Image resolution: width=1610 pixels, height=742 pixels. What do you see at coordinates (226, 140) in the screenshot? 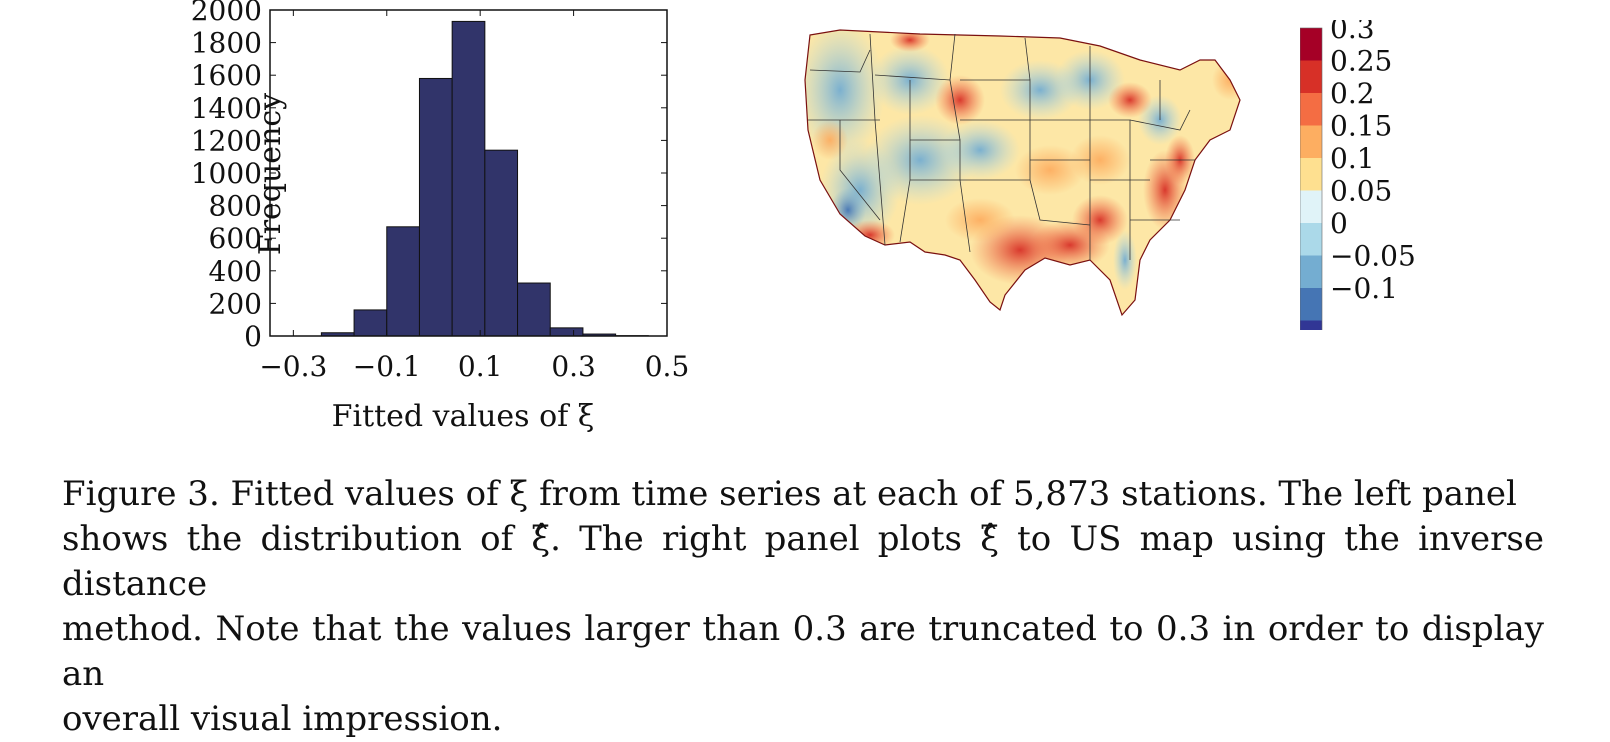
I see `y-tick-label: 1200` at bounding box center [226, 140].